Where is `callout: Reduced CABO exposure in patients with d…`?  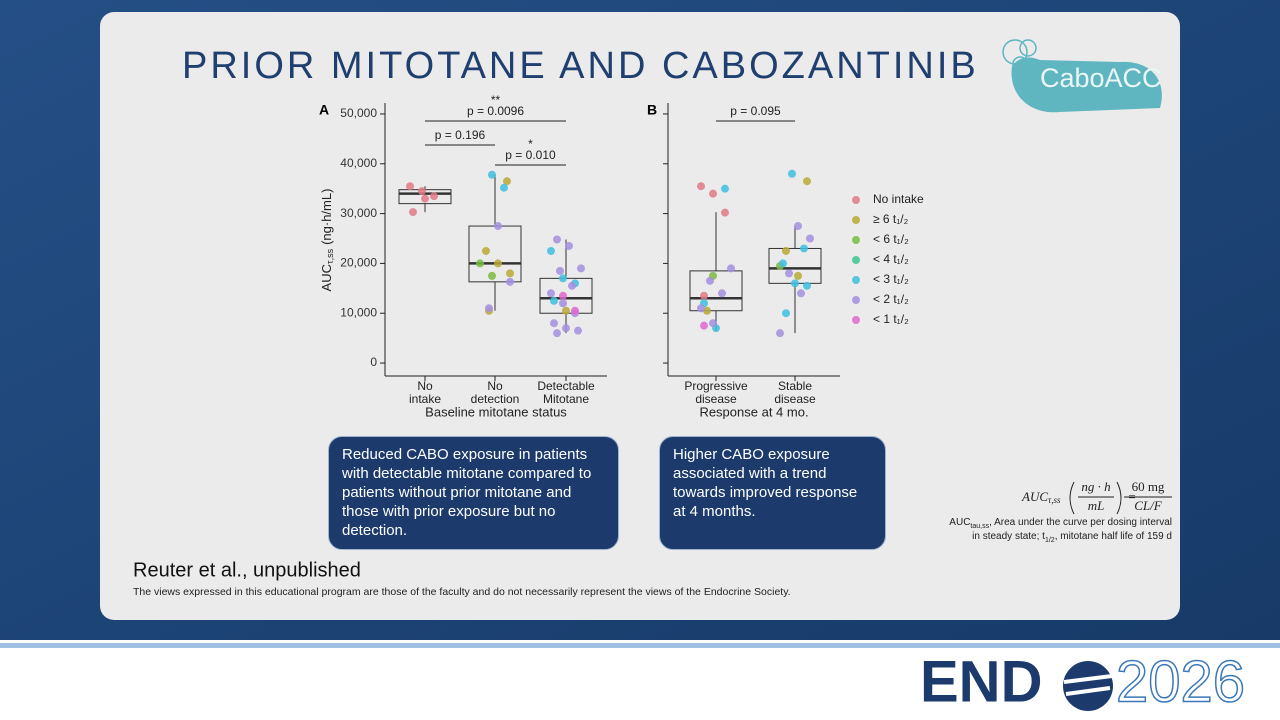
callout: Reduced CABO exposure in patients with d… is located at coordinates (473, 493).